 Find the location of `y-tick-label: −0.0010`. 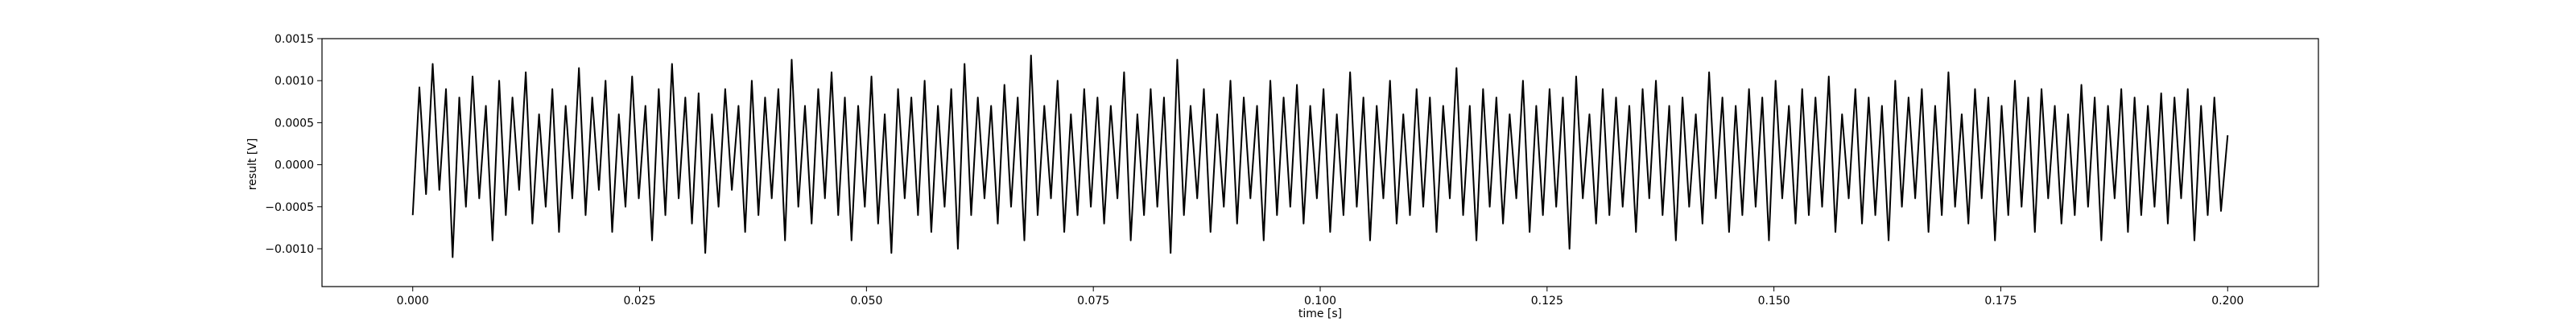

y-tick-label: −0.0010 is located at coordinates (289, 249).